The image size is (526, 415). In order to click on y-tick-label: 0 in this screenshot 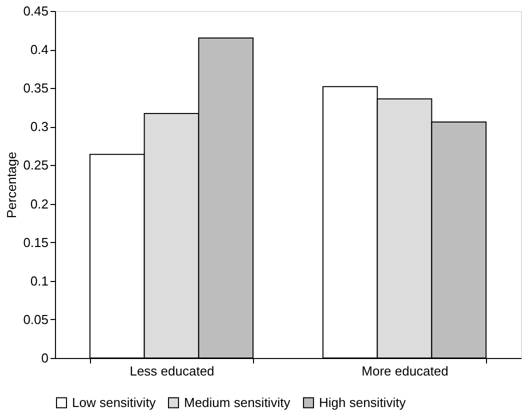, I will do `click(44, 358)`.